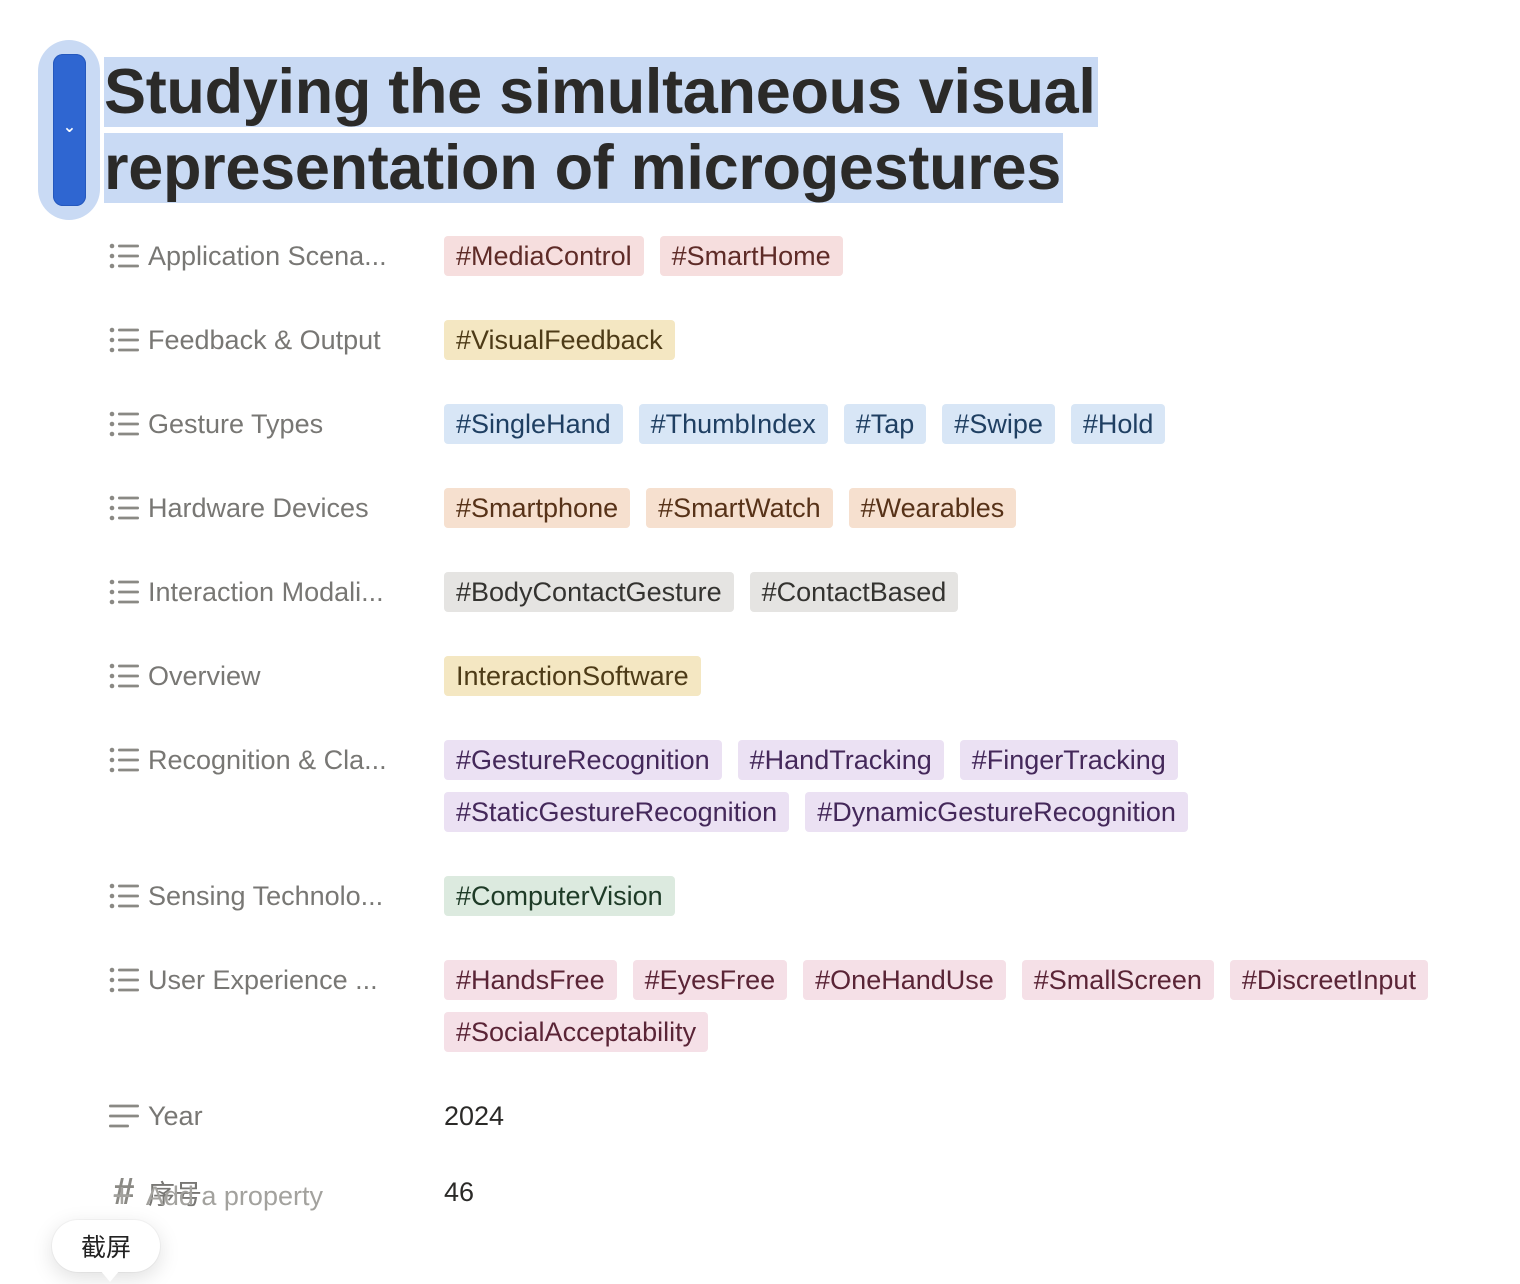 This screenshot has height=1284, width=1520. Describe the element at coordinates (175, 1115) in the screenshot. I see `property-name-label: Year` at that location.